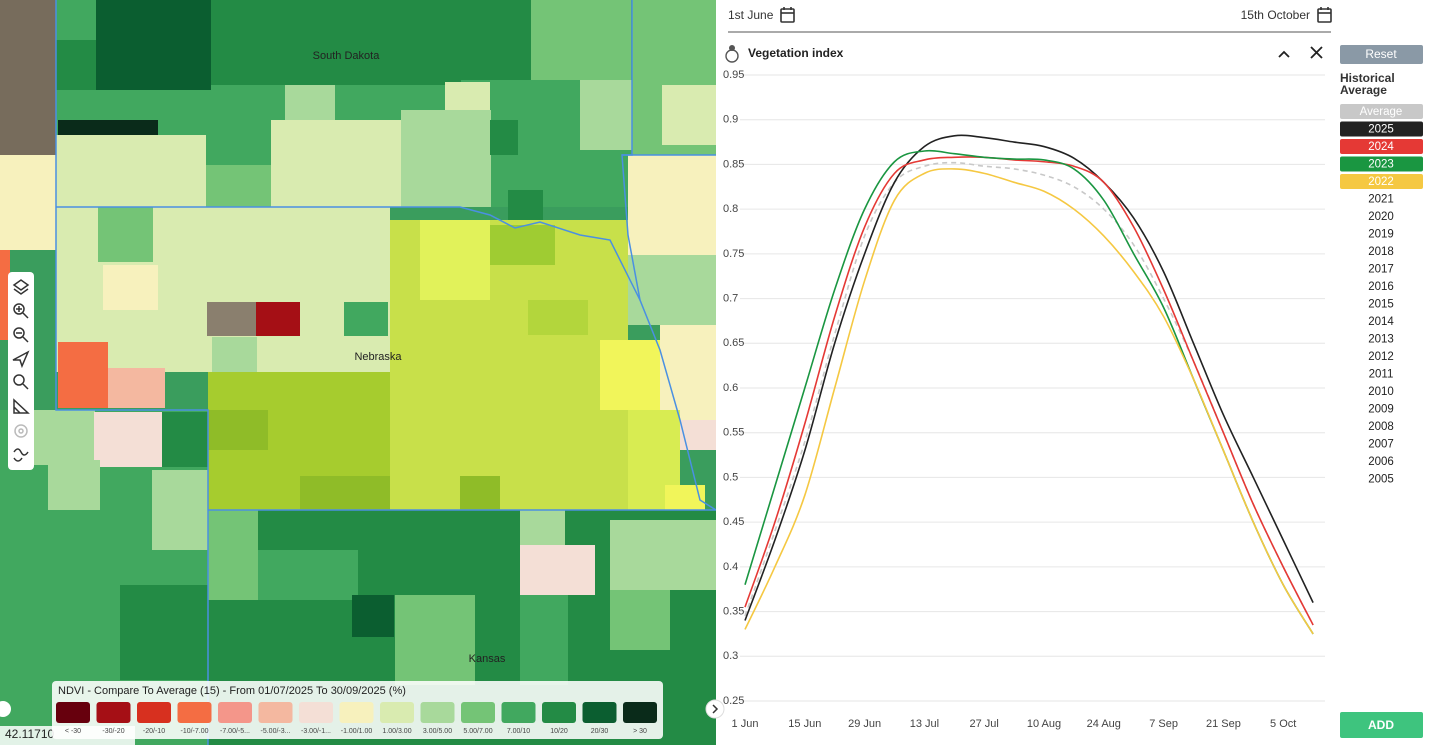  What do you see at coordinates (640, 731) in the screenshot?
I see `legend-label: > 30` at bounding box center [640, 731].